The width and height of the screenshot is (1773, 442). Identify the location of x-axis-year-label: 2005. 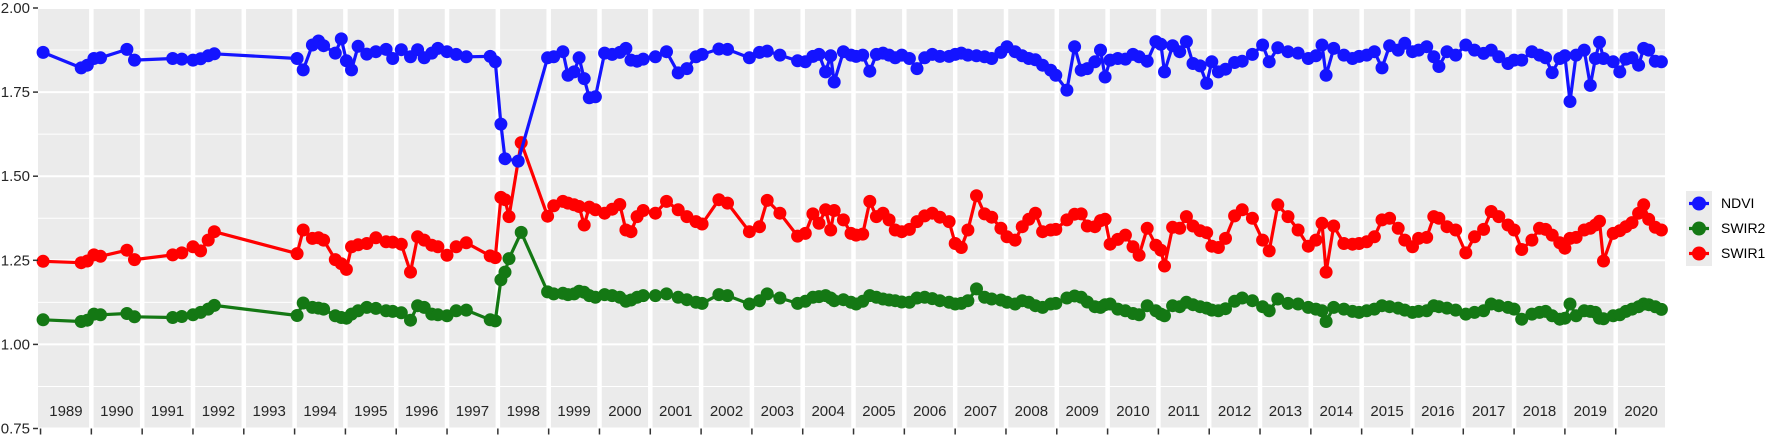
(878, 411).